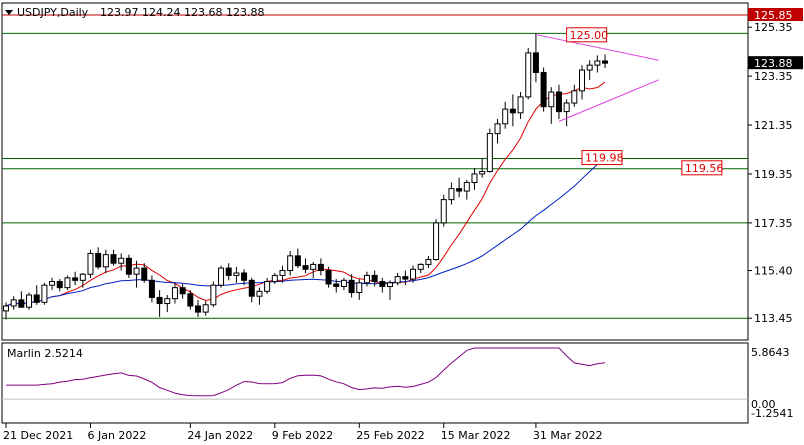 The width and height of the screenshot is (804, 445). What do you see at coordinates (182, 12) in the screenshot?
I see `ohlc-values: 123.97 124.24 123.68 123.88` at bounding box center [182, 12].